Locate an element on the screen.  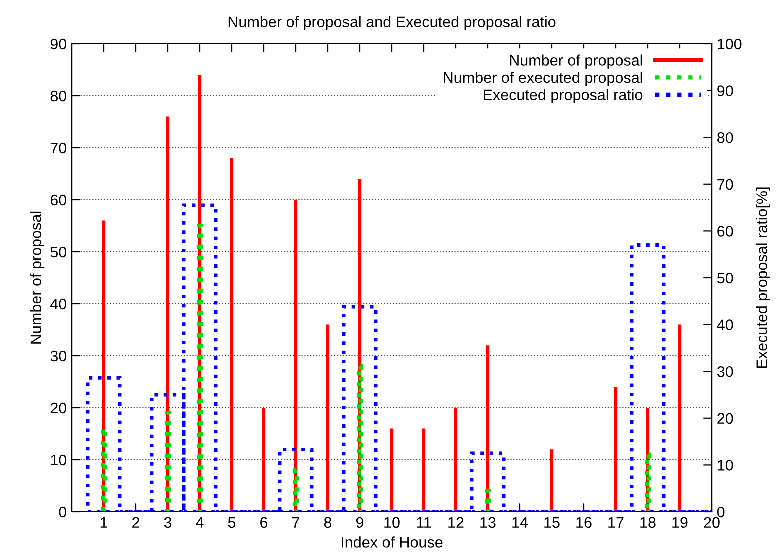
y-tick-label: 50 is located at coordinates (58, 252).